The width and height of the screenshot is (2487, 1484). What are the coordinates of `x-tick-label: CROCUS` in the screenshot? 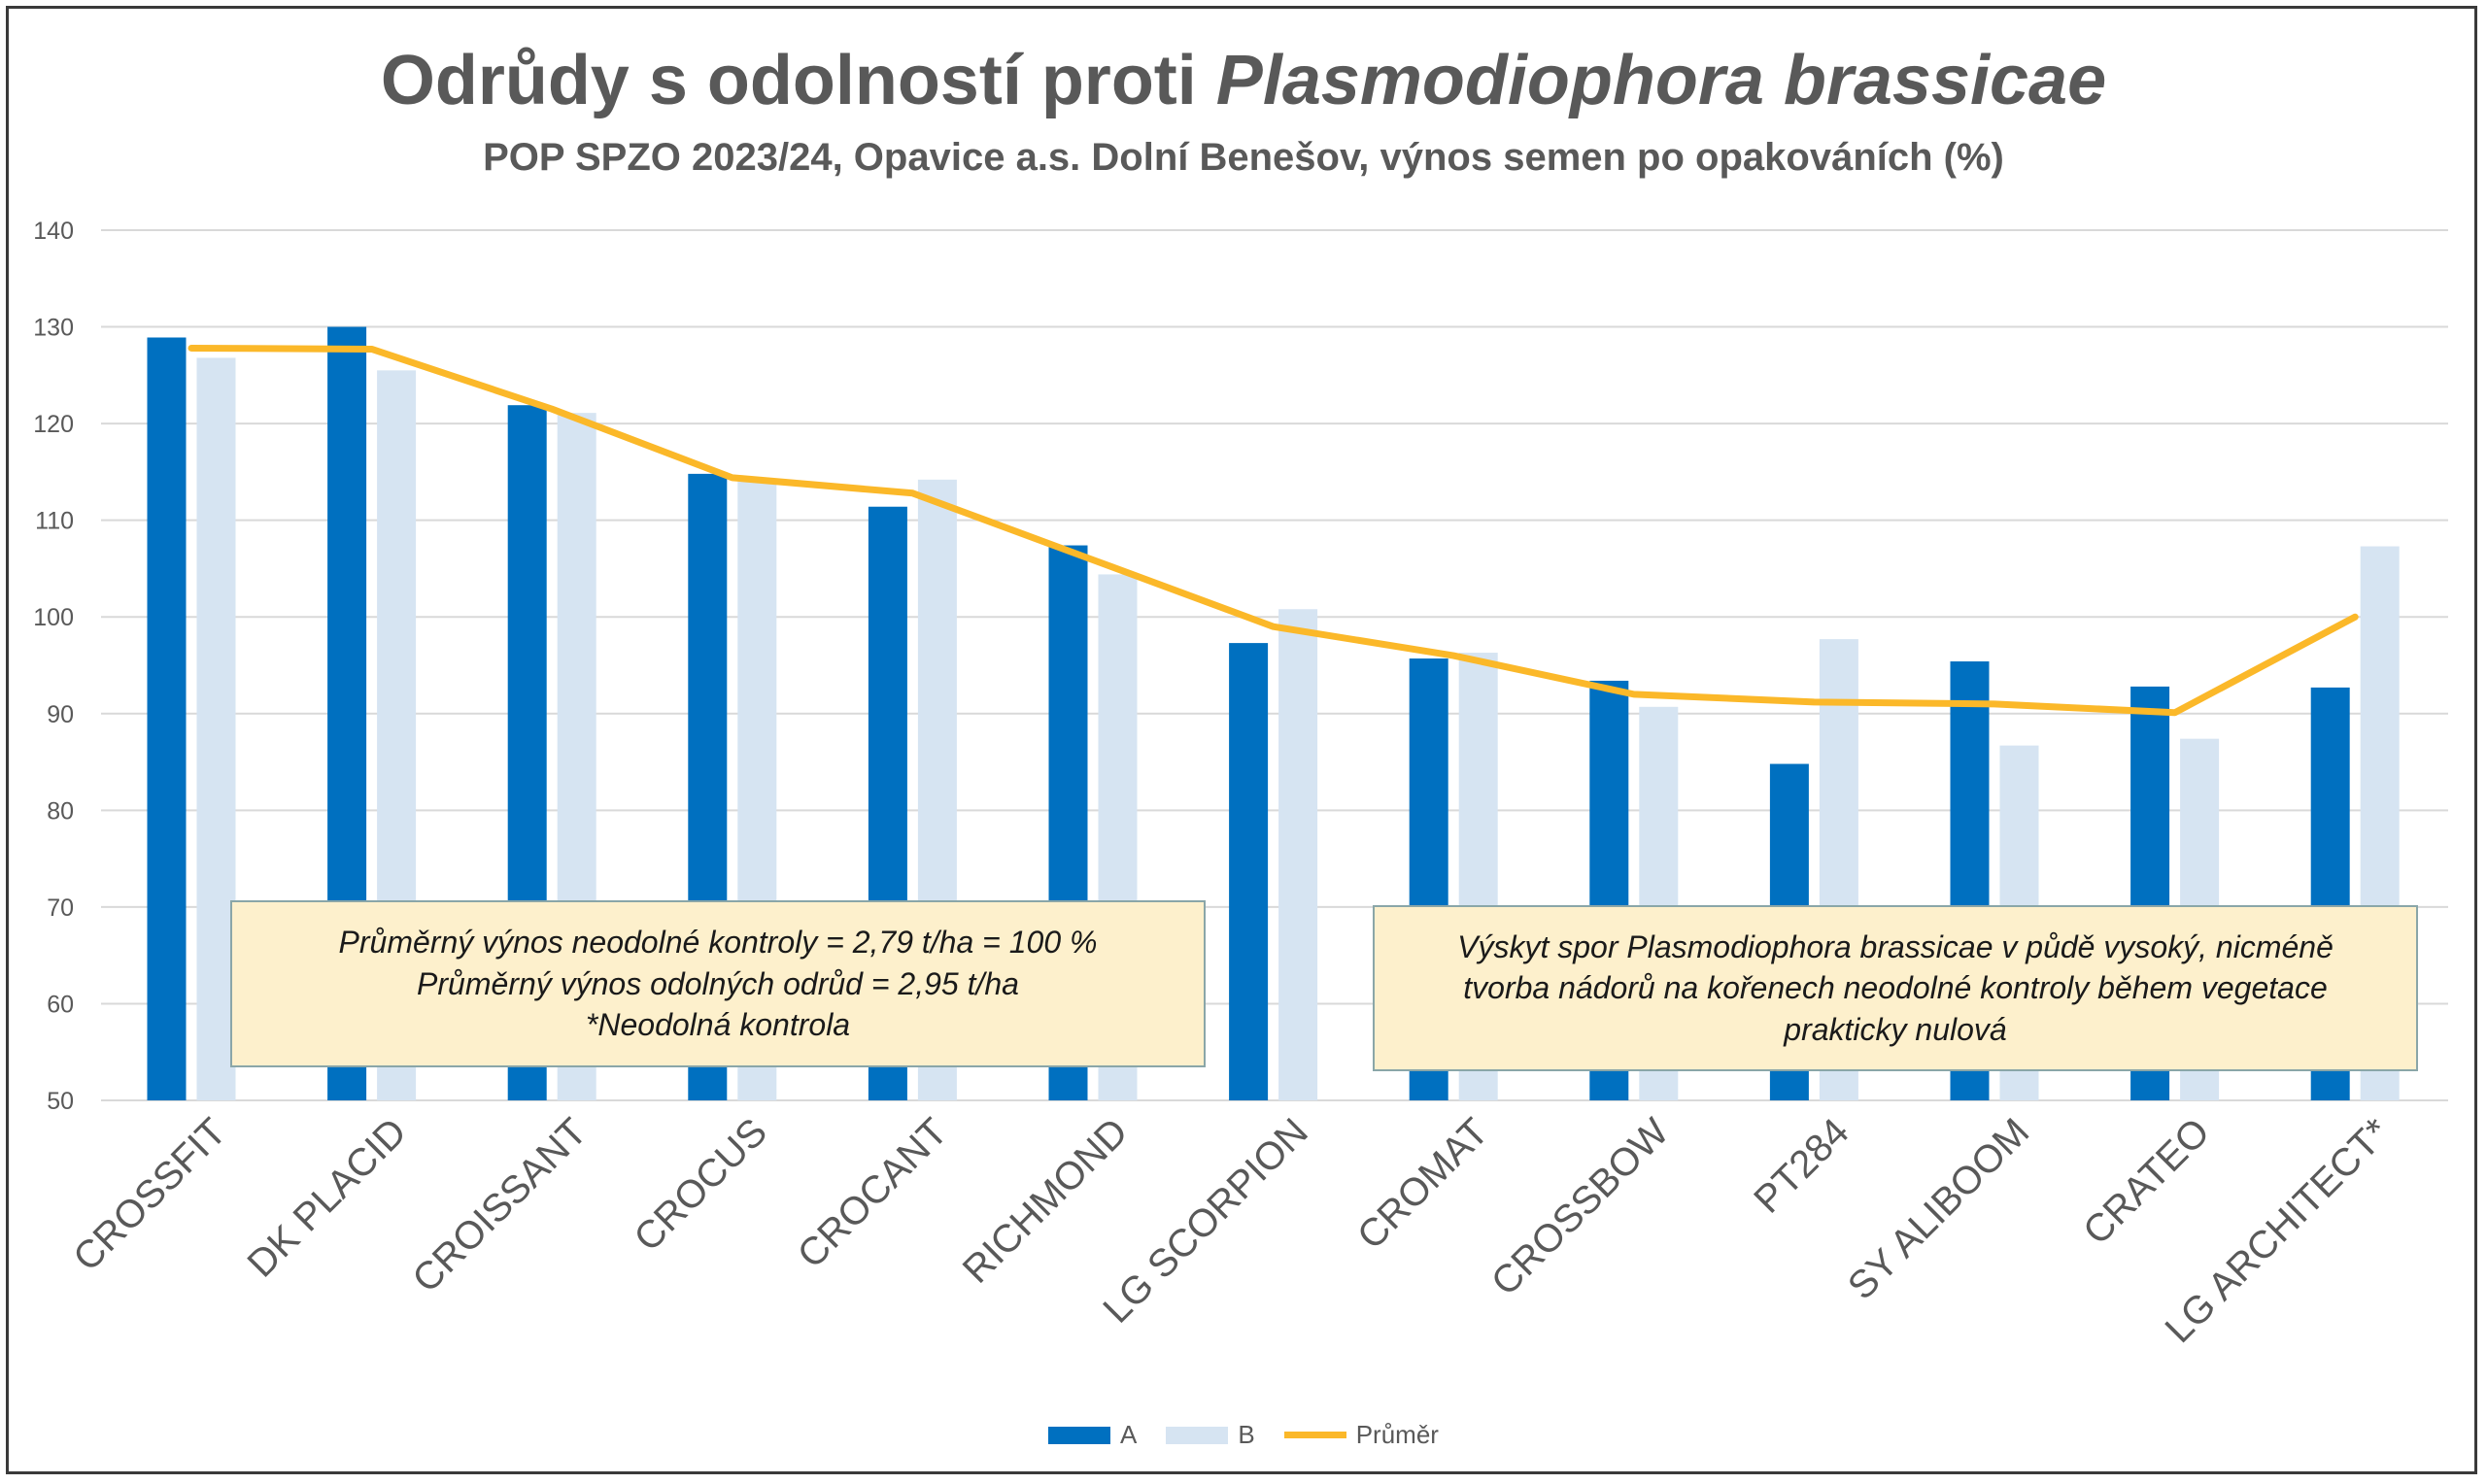 It's located at (700, 1185).